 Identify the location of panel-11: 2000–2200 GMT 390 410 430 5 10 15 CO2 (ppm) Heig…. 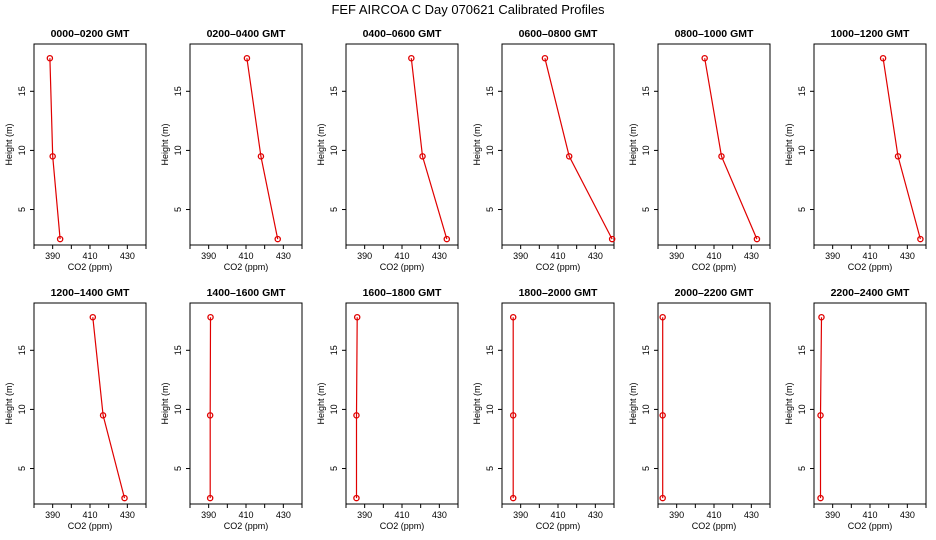
(699, 409).